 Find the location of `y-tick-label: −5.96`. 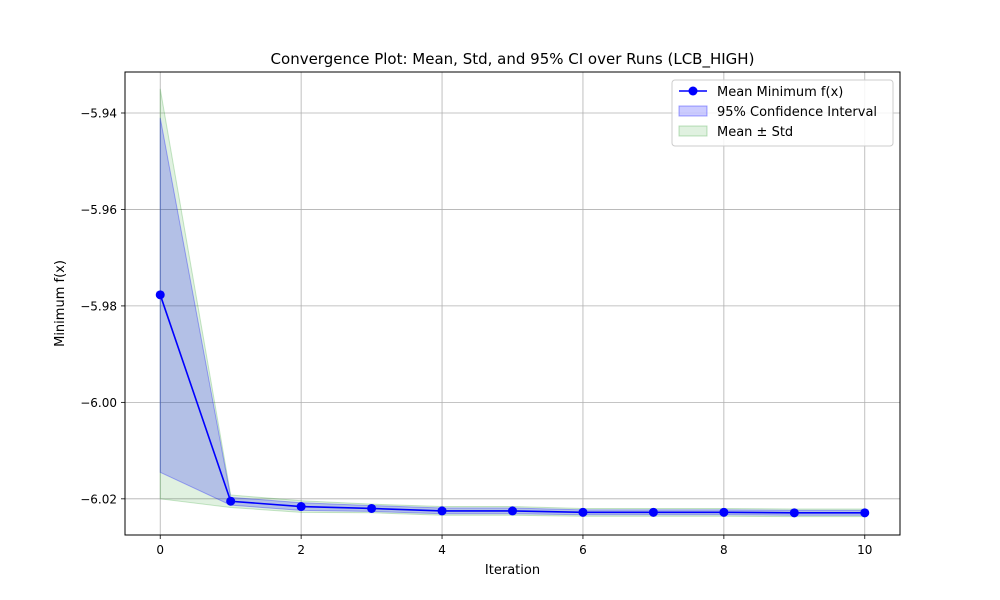

y-tick-label: −5.96 is located at coordinates (98, 210).